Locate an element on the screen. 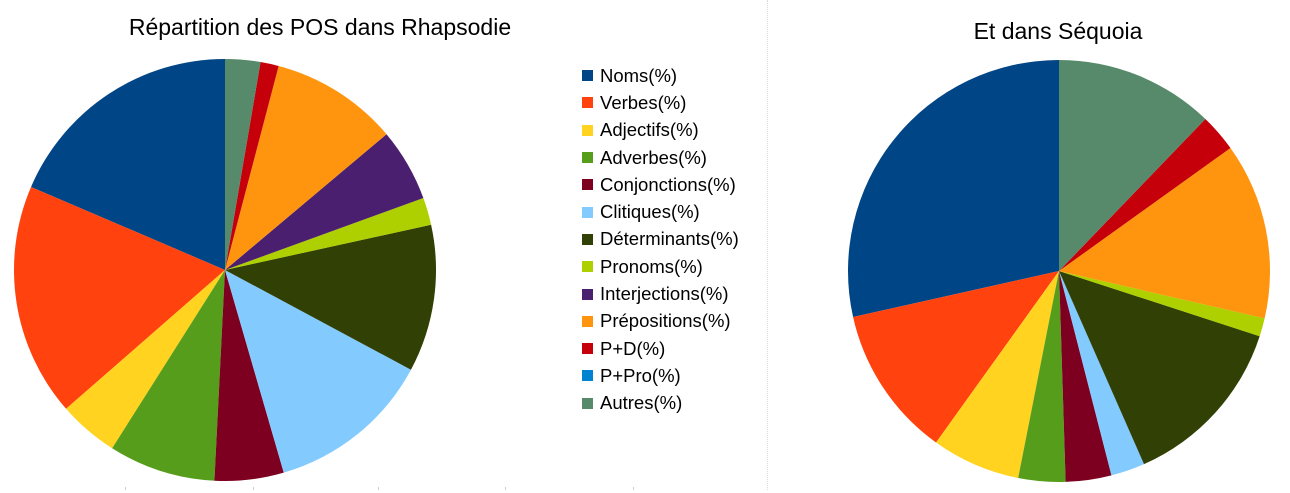 This screenshot has width=1290, height=493. legend-label: Prépositions(%) is located at coordinates (665, 321).